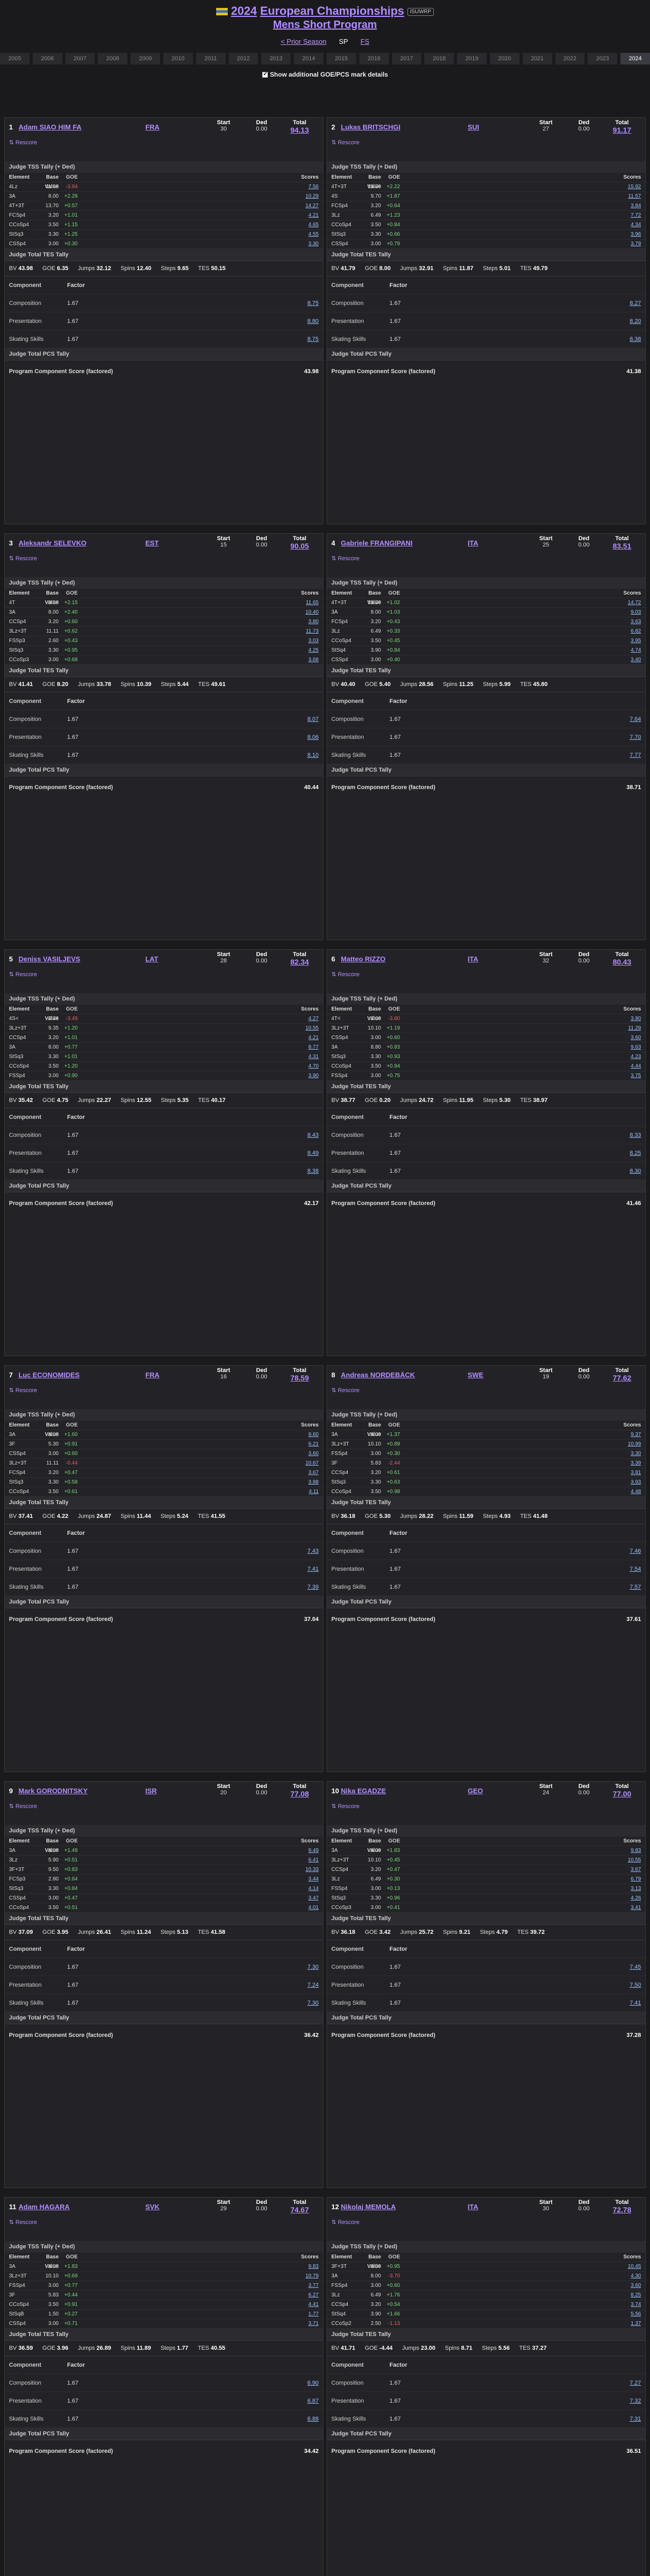 This screenshot has width=650, height=2576. What do you see at coordinates (312, 631) in the screenshot?
I see `element-score: 11.73` at bounding box center [312, 631].